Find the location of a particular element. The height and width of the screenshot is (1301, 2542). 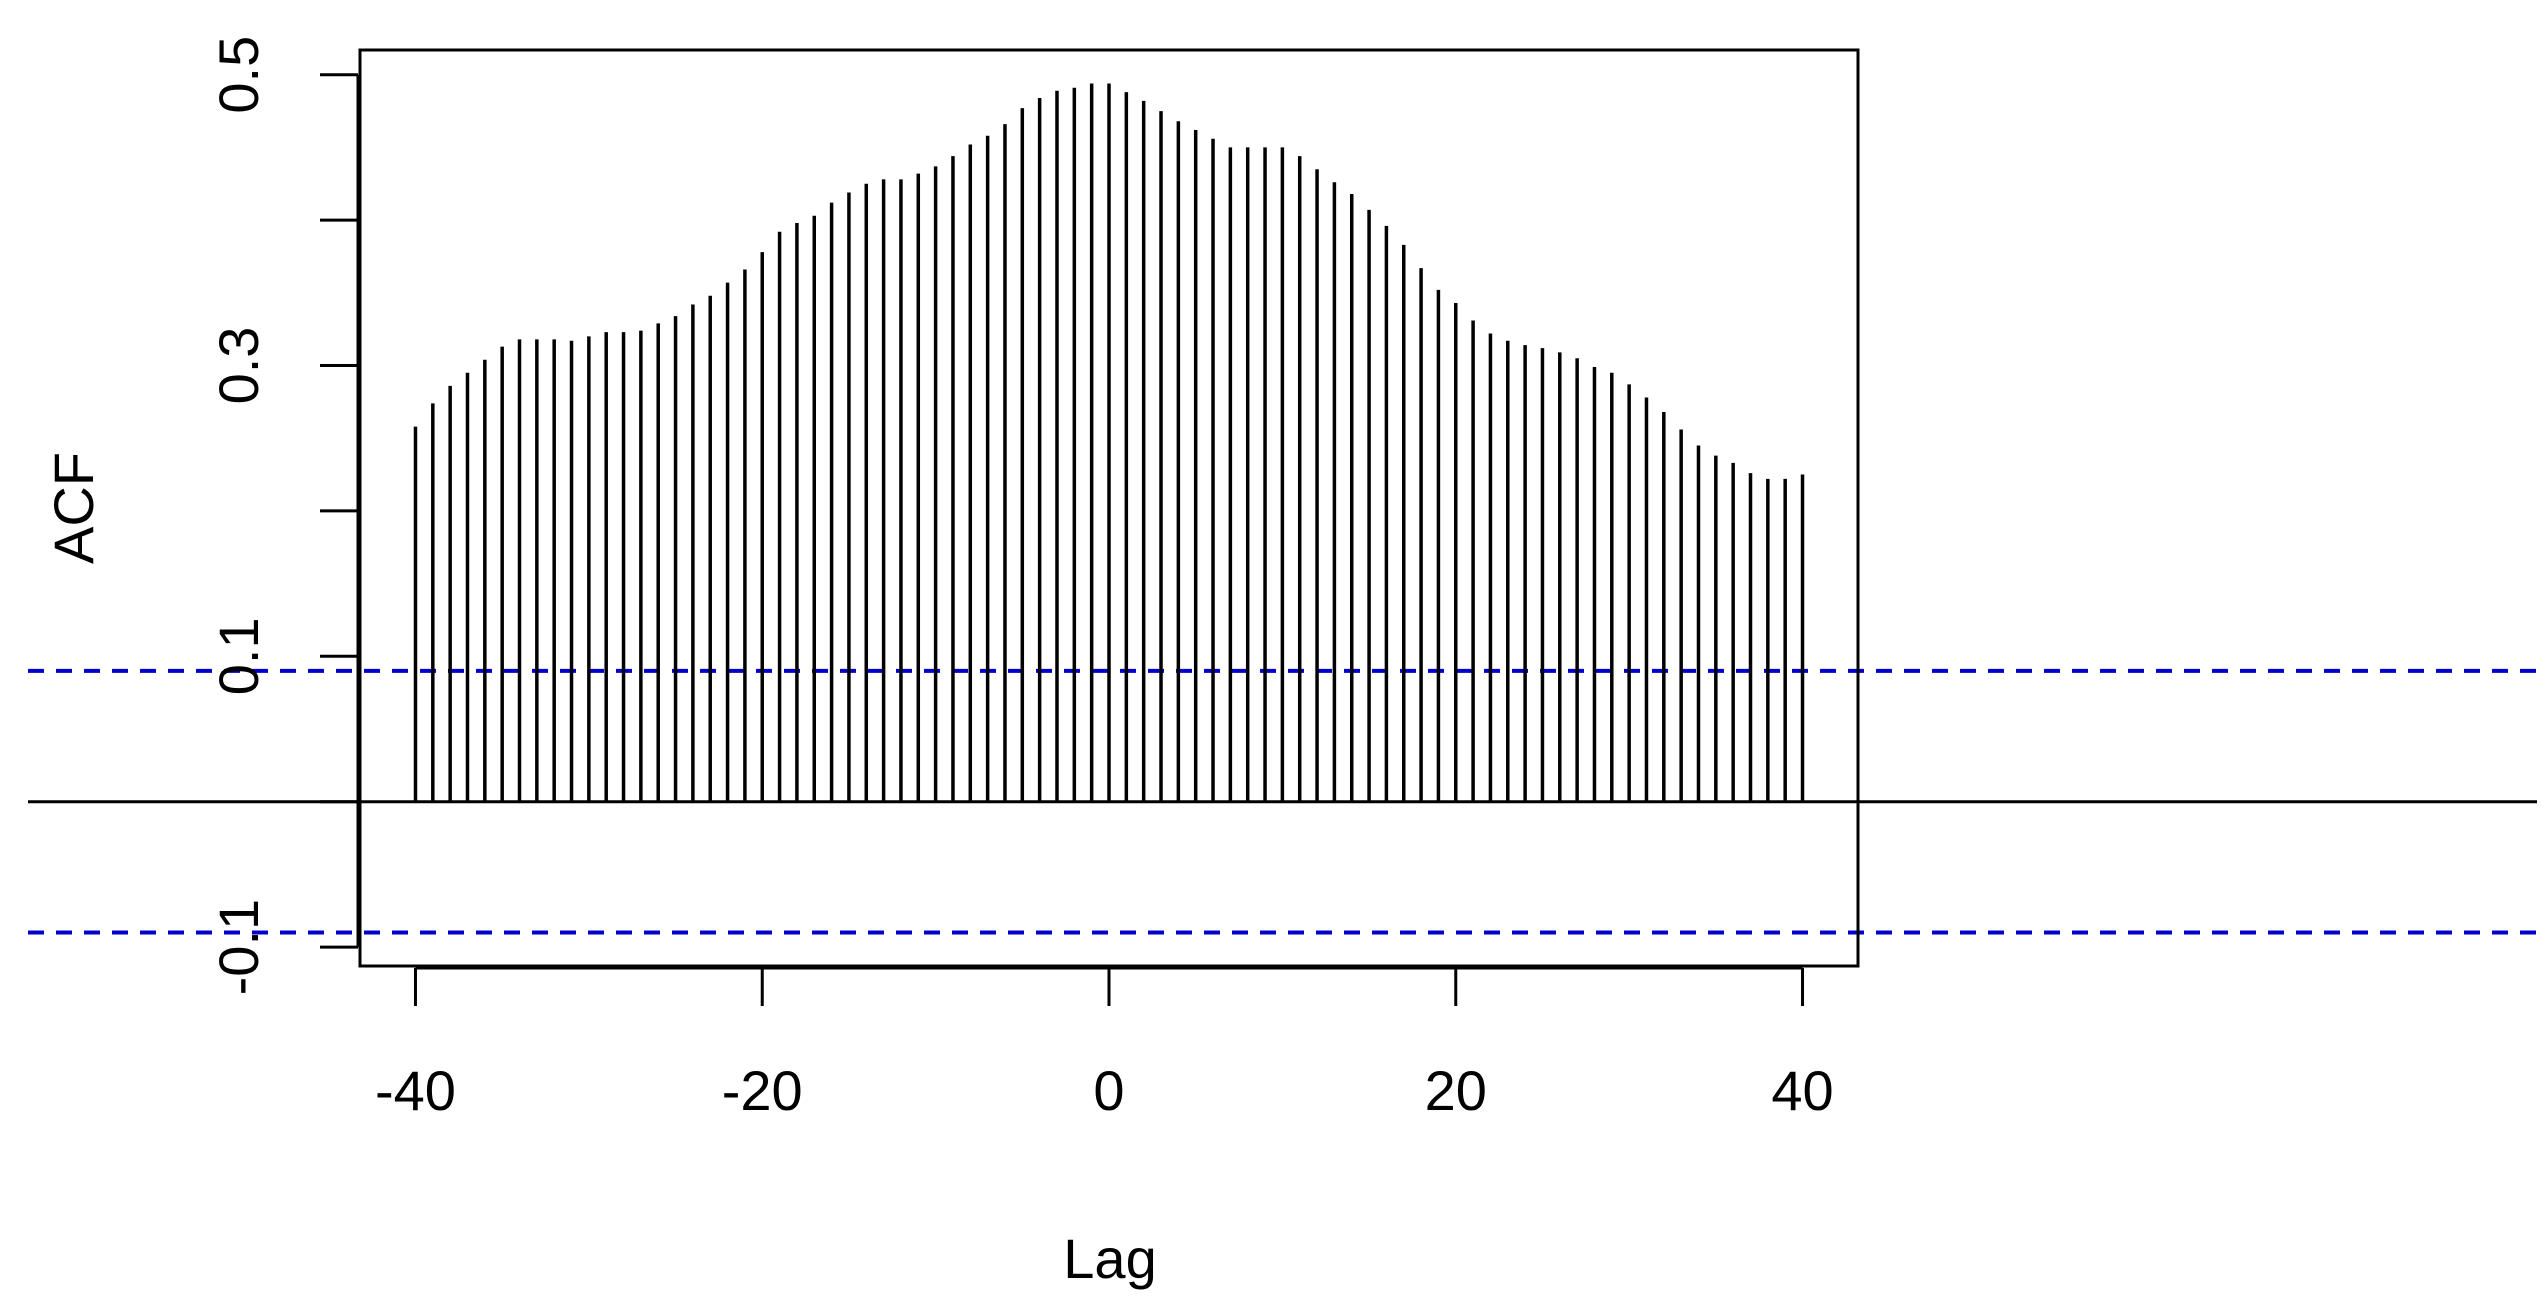

x-tick-label: 20 is located at coordinates (1456, 1090).